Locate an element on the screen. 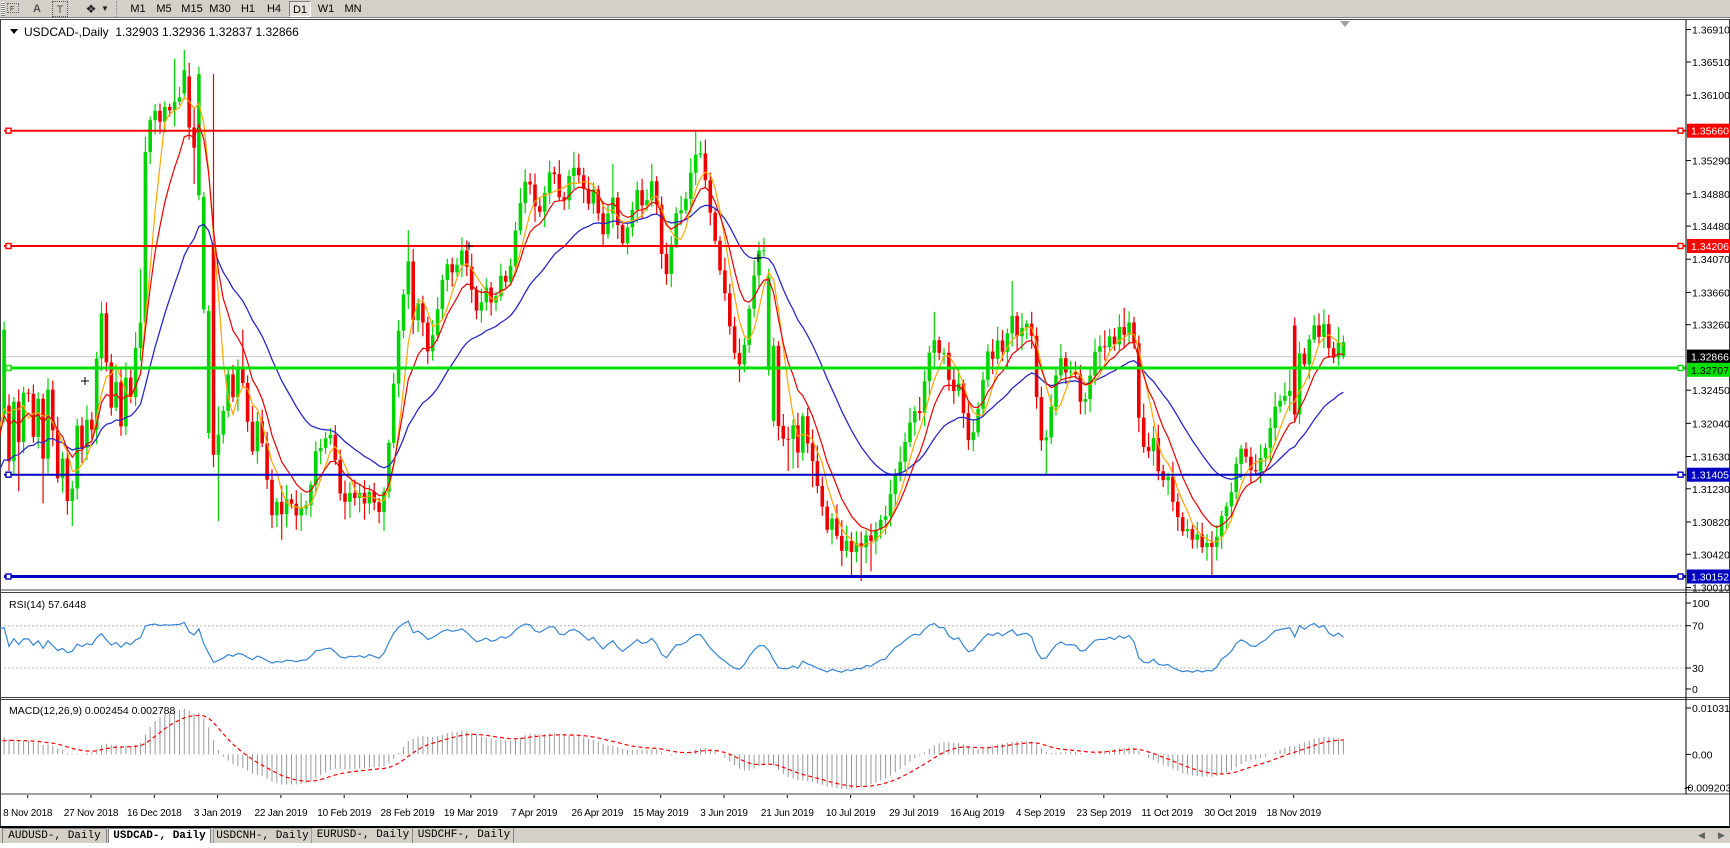 The width and height of the screenshot is (1730, 848). svg-text: 3 Jan 2019 is located at coordinates (218, 813).